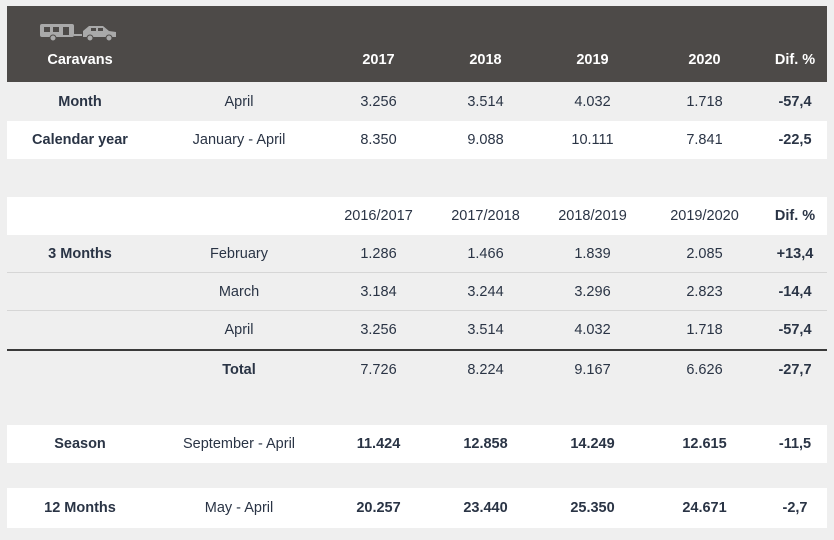  Describe the element at coordinates (239, 140) in the screenshot. I see `row-period: January - April` at that location.